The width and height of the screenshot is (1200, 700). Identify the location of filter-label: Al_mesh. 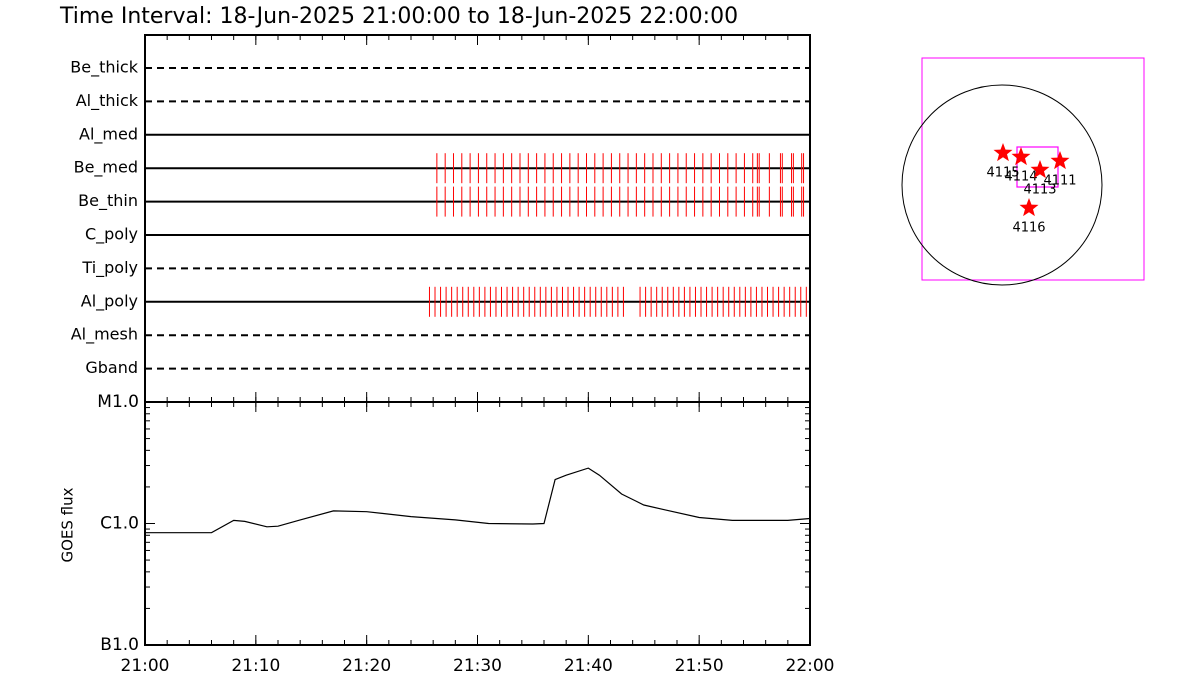
(104, 335).